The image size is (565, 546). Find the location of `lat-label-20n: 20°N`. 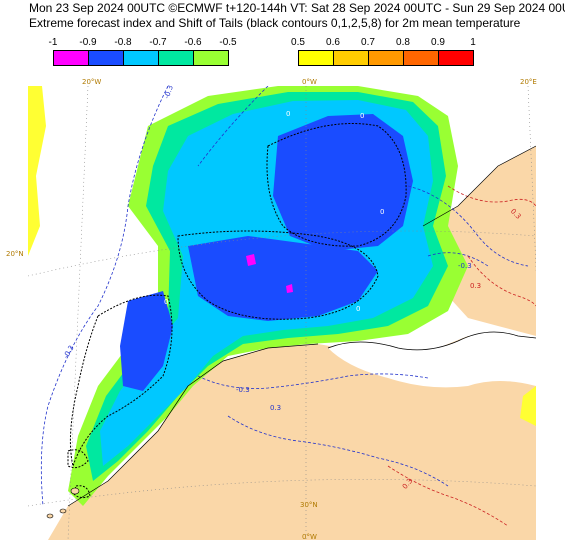

lat-label-20n: 20°N is located at coordinates (15, 254).